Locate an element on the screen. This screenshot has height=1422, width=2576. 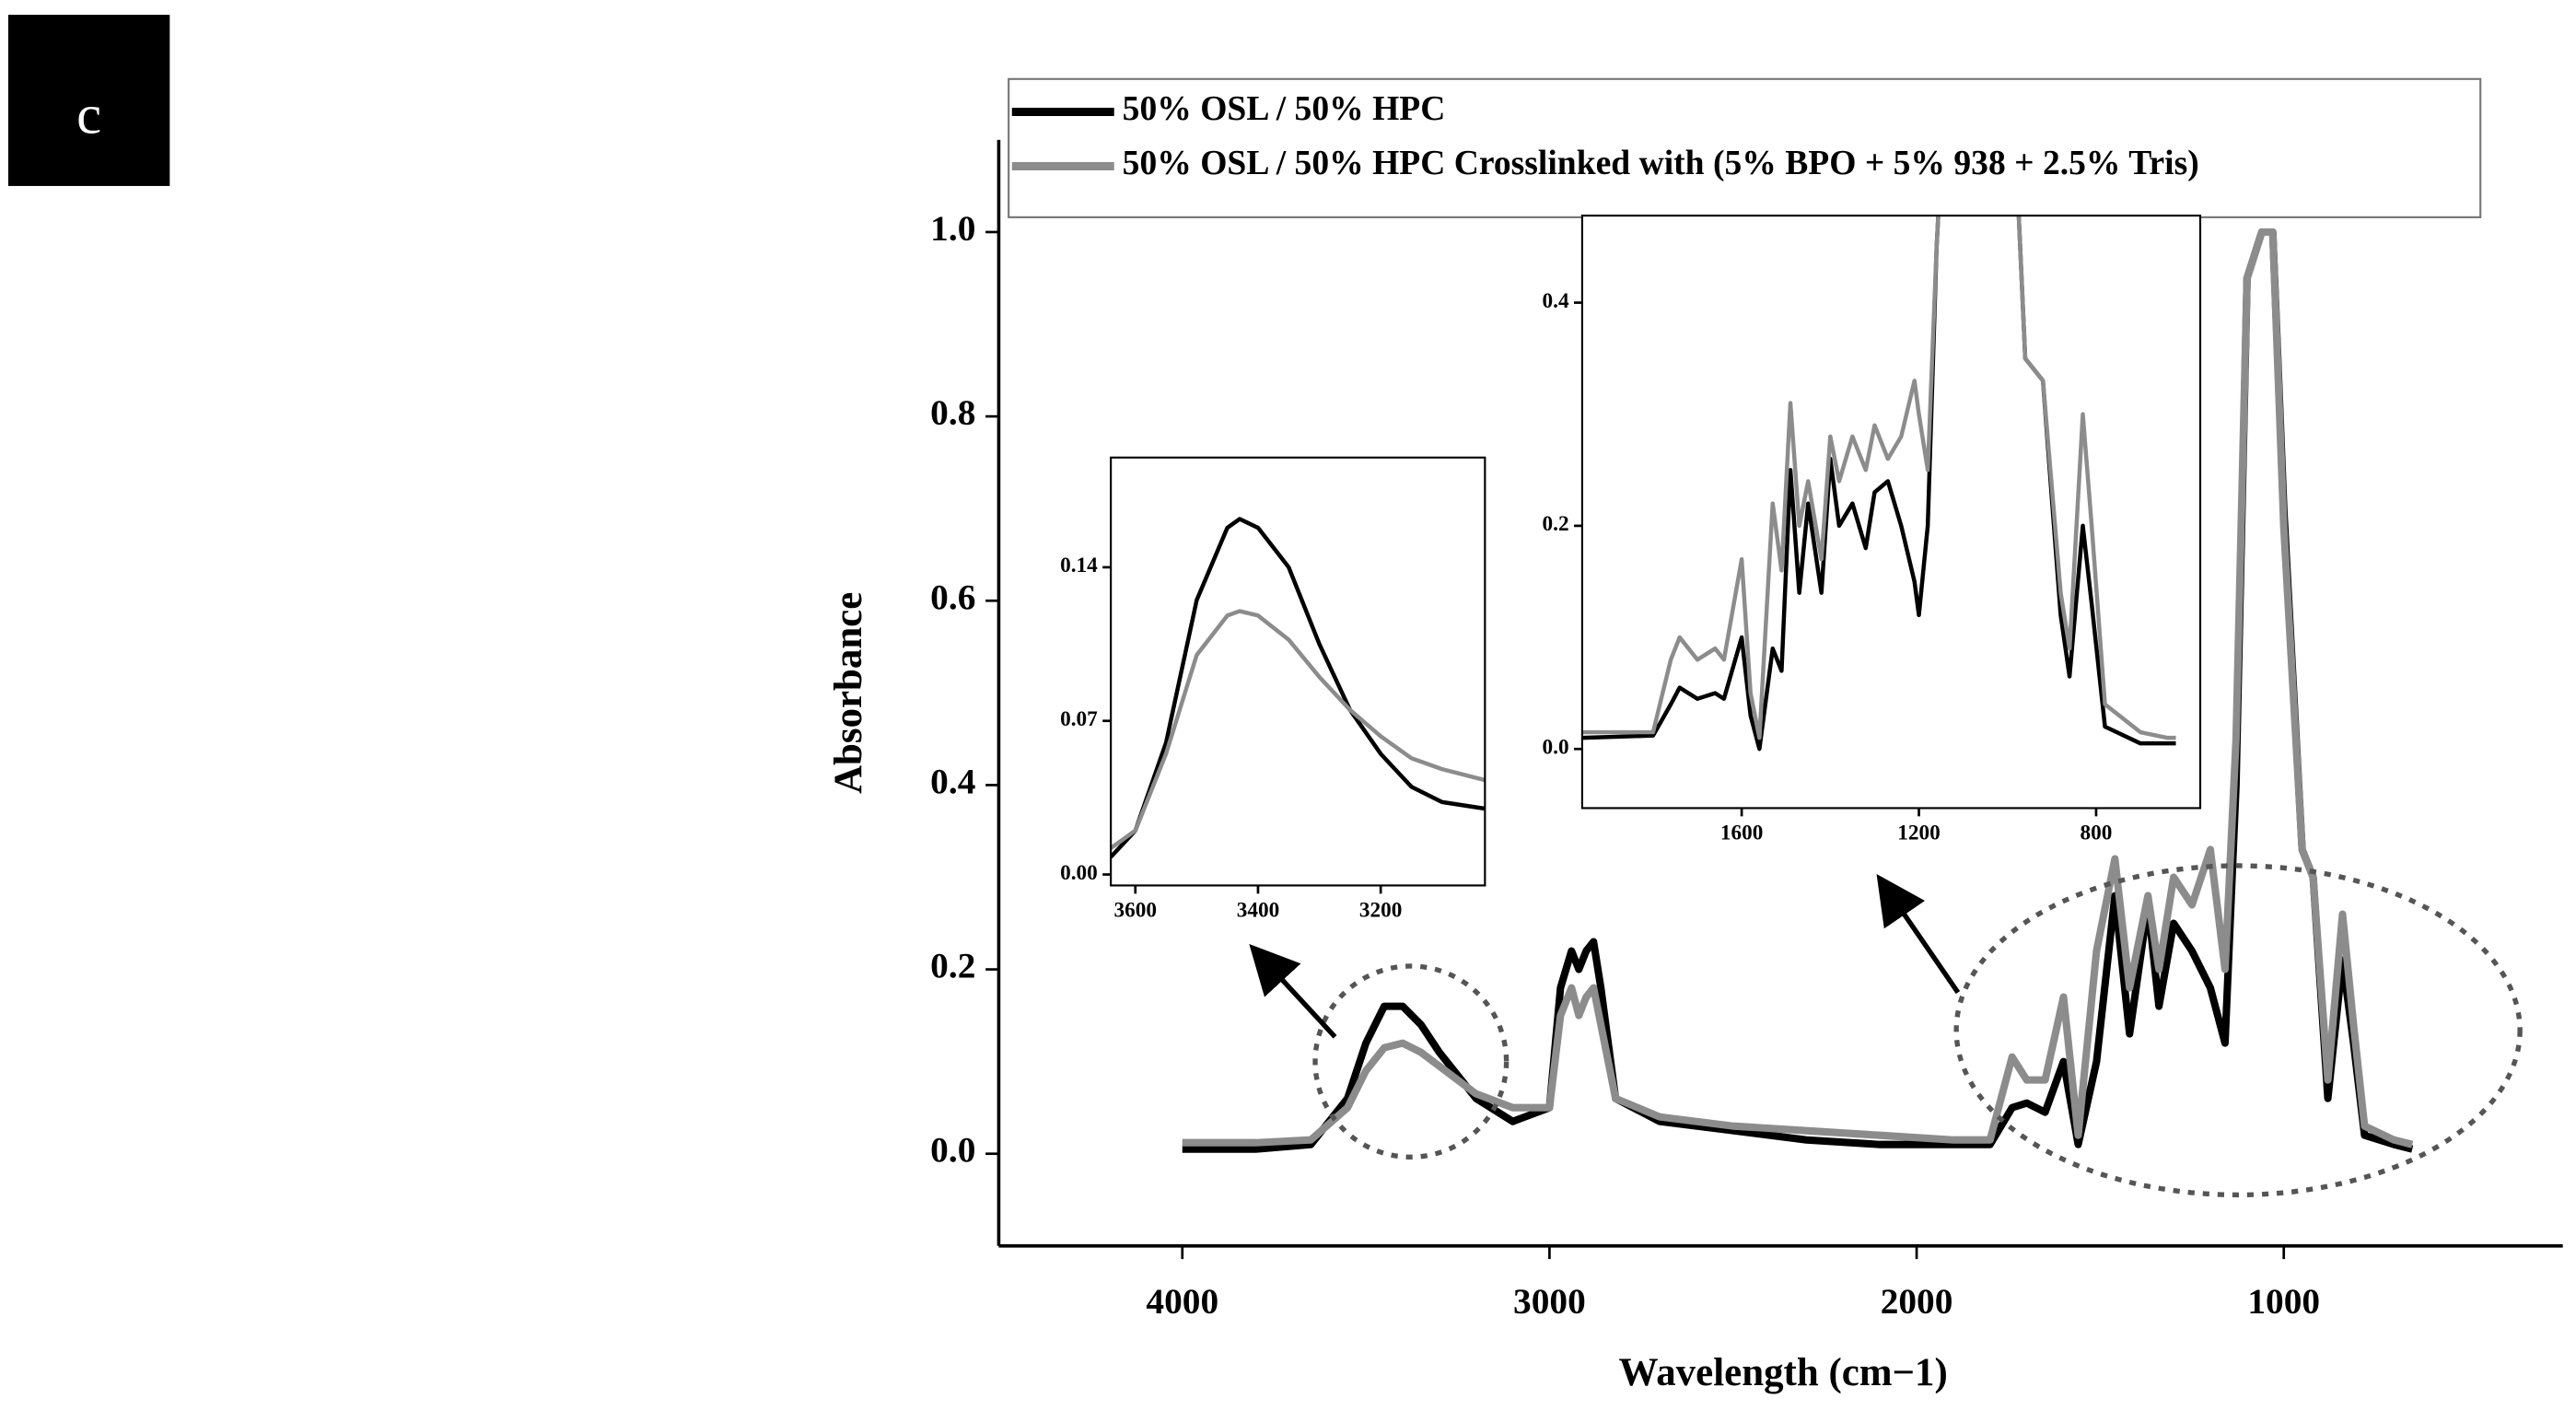
panel-label-box is located at coordinates (88, 100).